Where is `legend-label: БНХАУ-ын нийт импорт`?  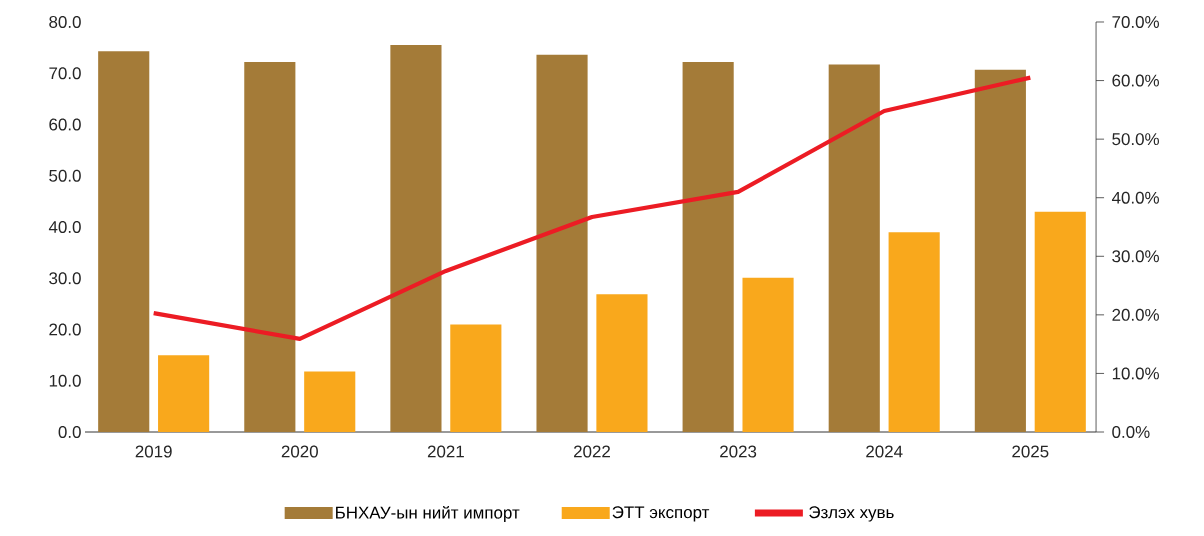
legend-label: БНХАУ-ын нийт импорт is located at coordinates (428, 513).